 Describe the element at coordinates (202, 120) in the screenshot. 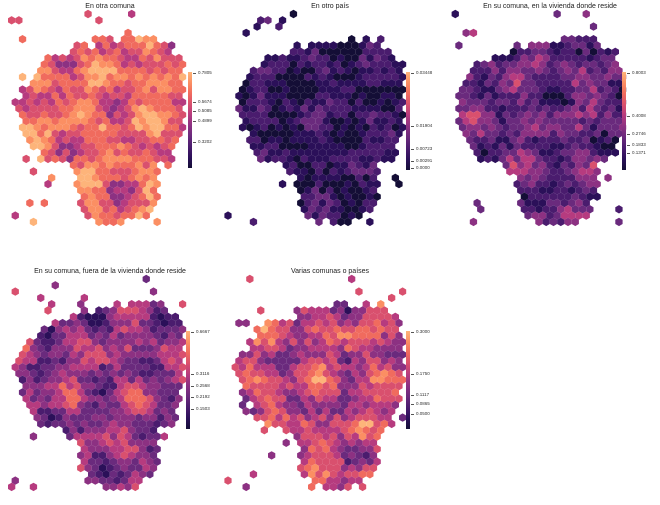

I see `legend-tick: 0.4899` at that location.